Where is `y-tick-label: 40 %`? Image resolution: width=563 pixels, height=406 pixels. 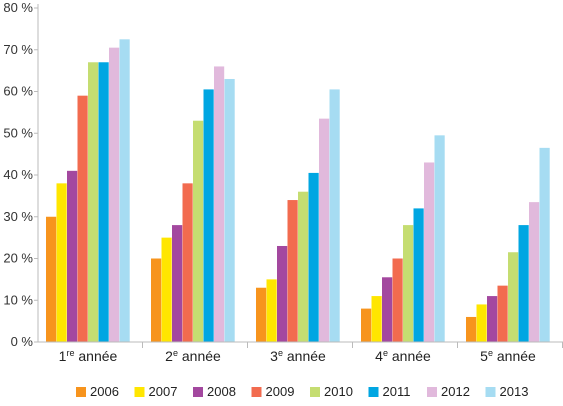 y-tick-label: 40 % is located at coordinates (18, 174).